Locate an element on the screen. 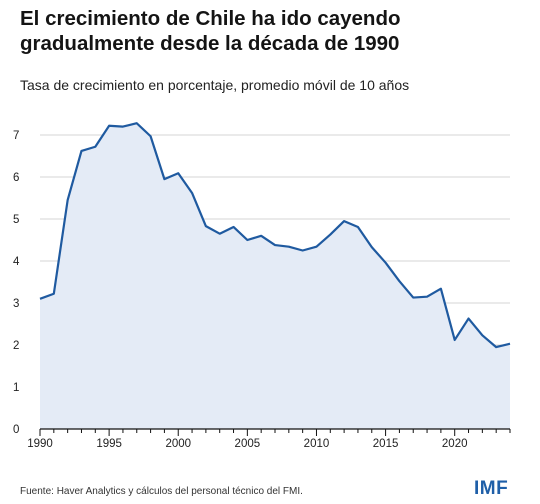 This screenshot has height=504, width=540. y-tick-label: 0 is located at coordinates (16, 430).